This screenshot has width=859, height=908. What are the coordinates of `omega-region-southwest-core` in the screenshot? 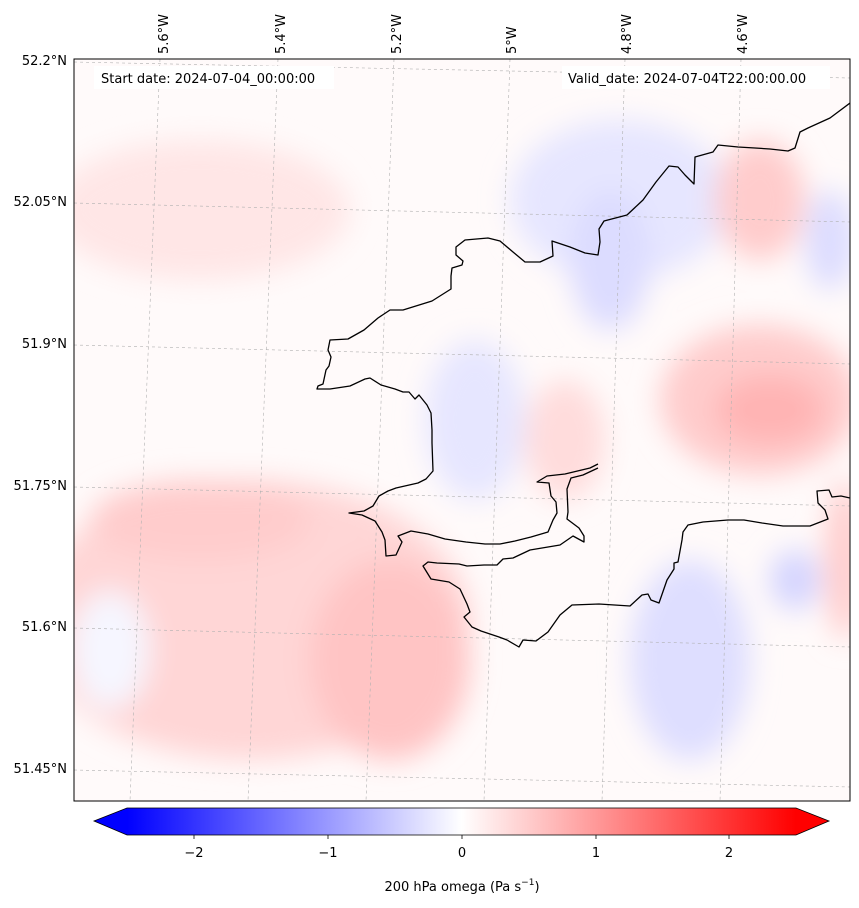 It's located at (390, 660).